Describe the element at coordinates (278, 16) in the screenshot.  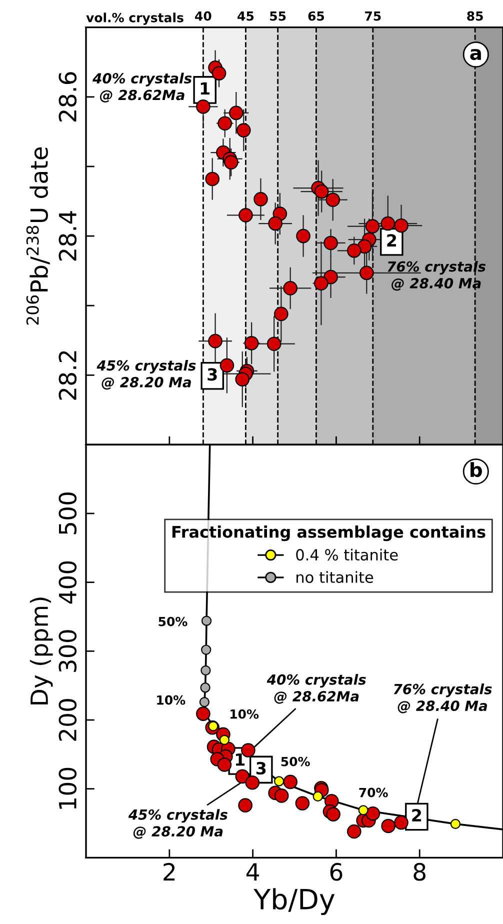
I see `annotation: 55` at that location.